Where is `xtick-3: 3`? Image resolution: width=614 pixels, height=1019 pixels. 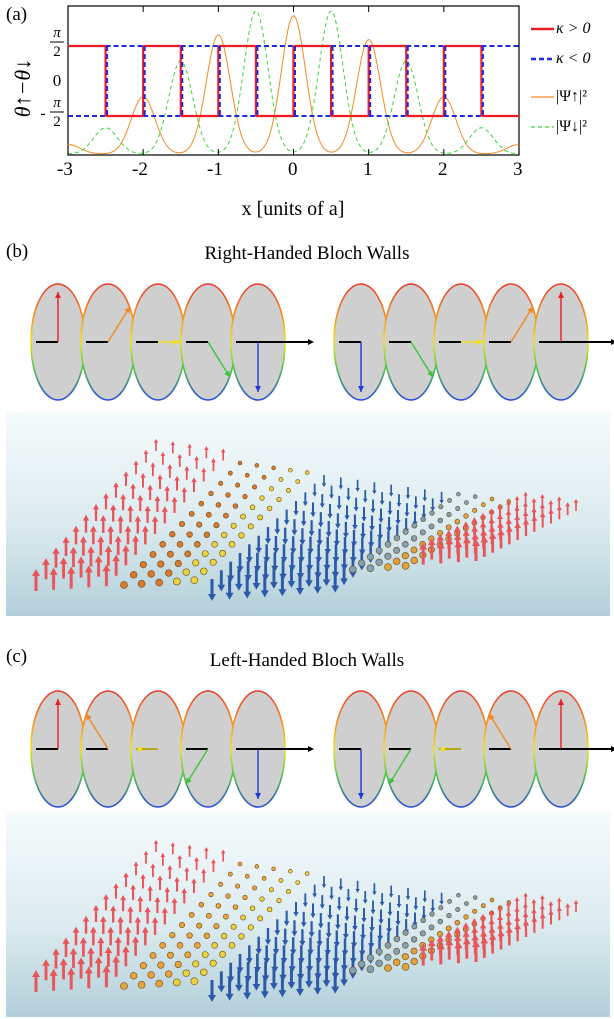
xtick-3: 3 is located at coordinates (518, 169).